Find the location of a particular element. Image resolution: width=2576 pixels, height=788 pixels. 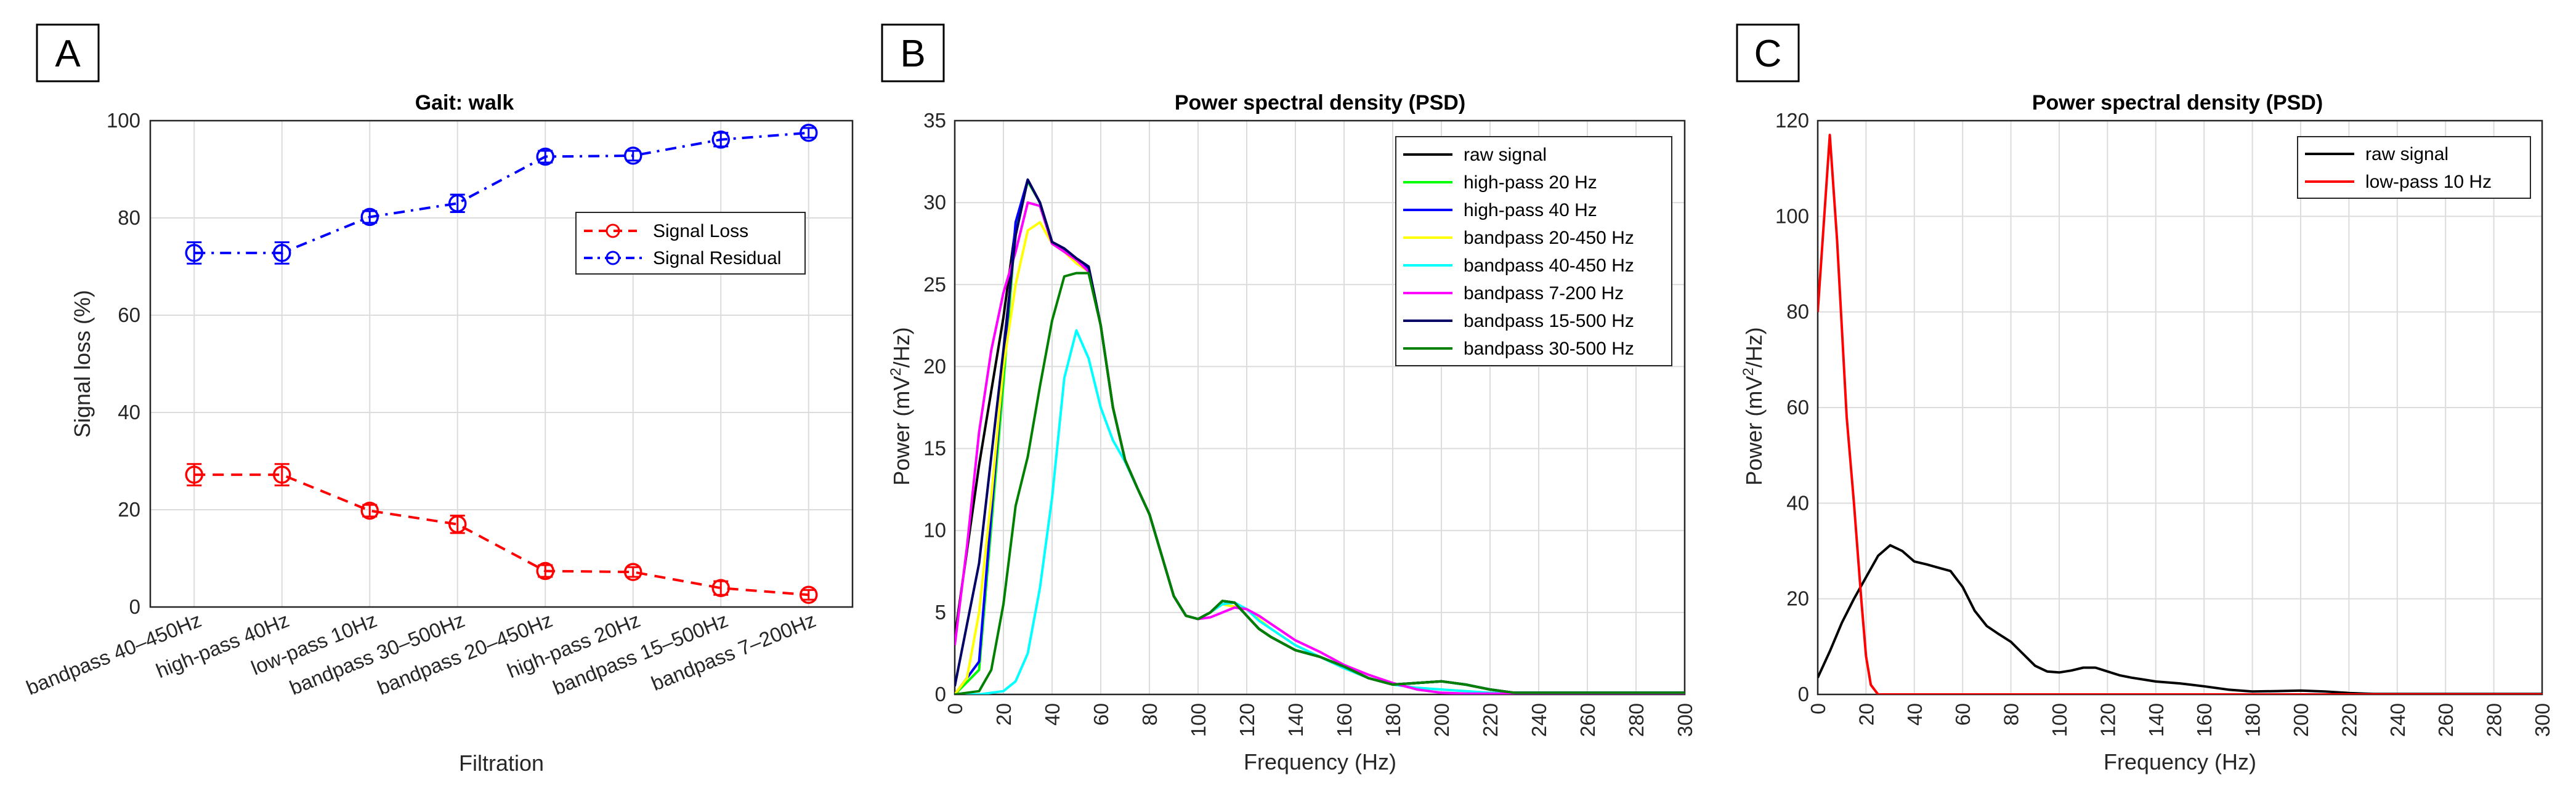

panel-a-letter-box is located at coordinates (68, 52).